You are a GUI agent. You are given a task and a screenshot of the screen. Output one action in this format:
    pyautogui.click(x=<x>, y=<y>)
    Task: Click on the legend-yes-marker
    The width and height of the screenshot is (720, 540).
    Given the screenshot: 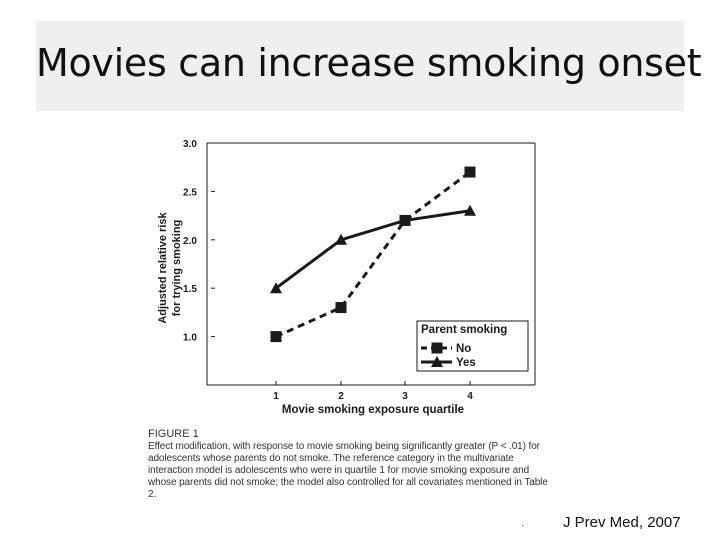 What is the action you would take?
    pyautogui.click(x=437, y=361)
    